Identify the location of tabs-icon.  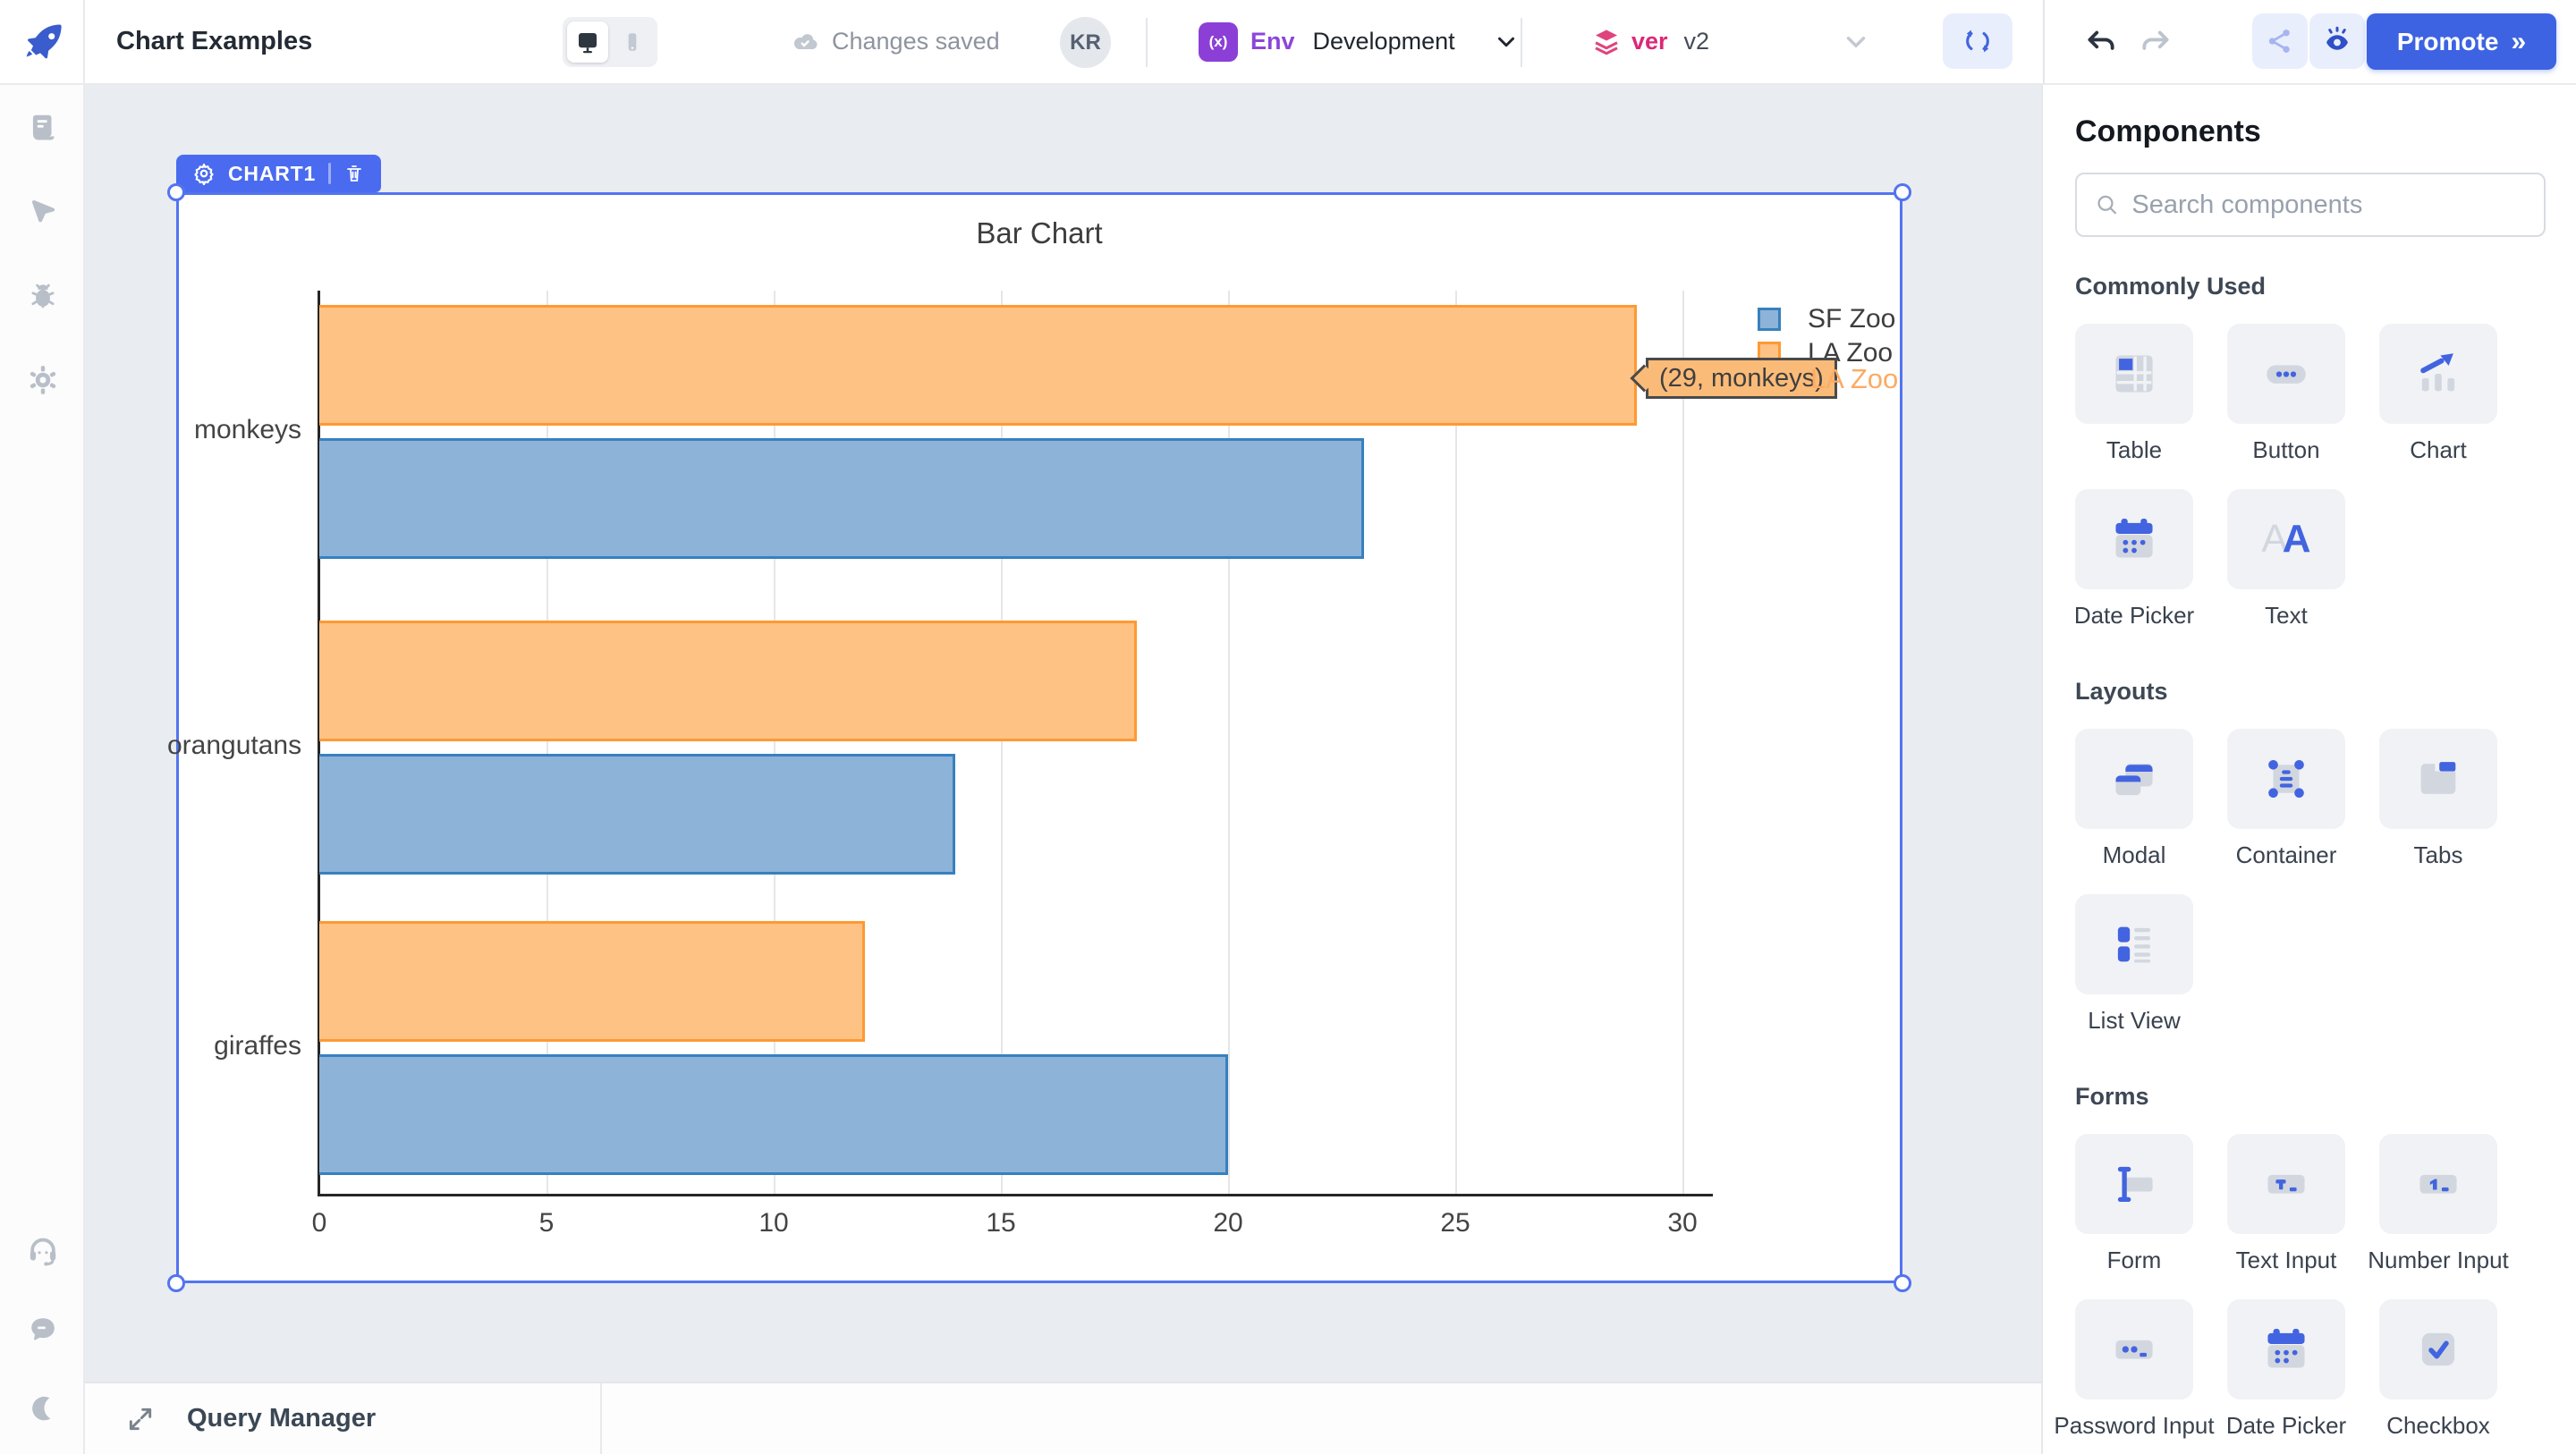
(2438, 779).